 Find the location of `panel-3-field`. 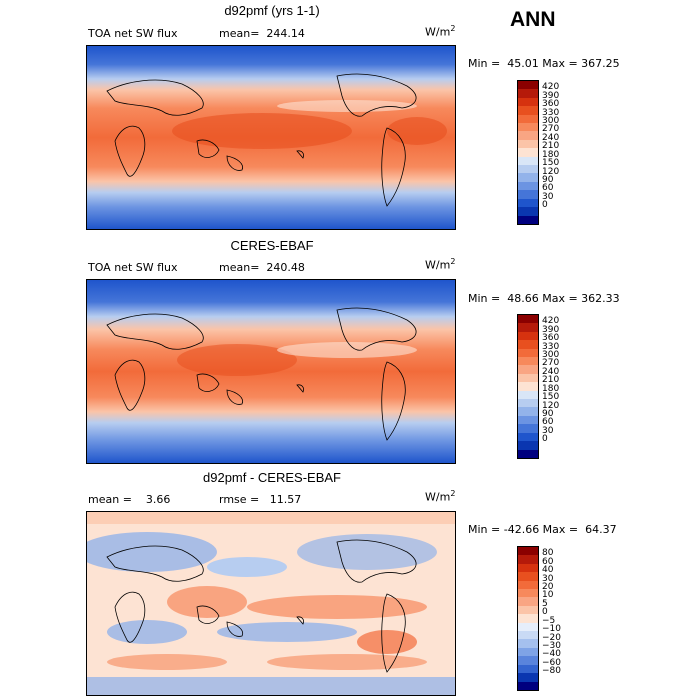

panel-3-field is located at coordinates (271, 603).